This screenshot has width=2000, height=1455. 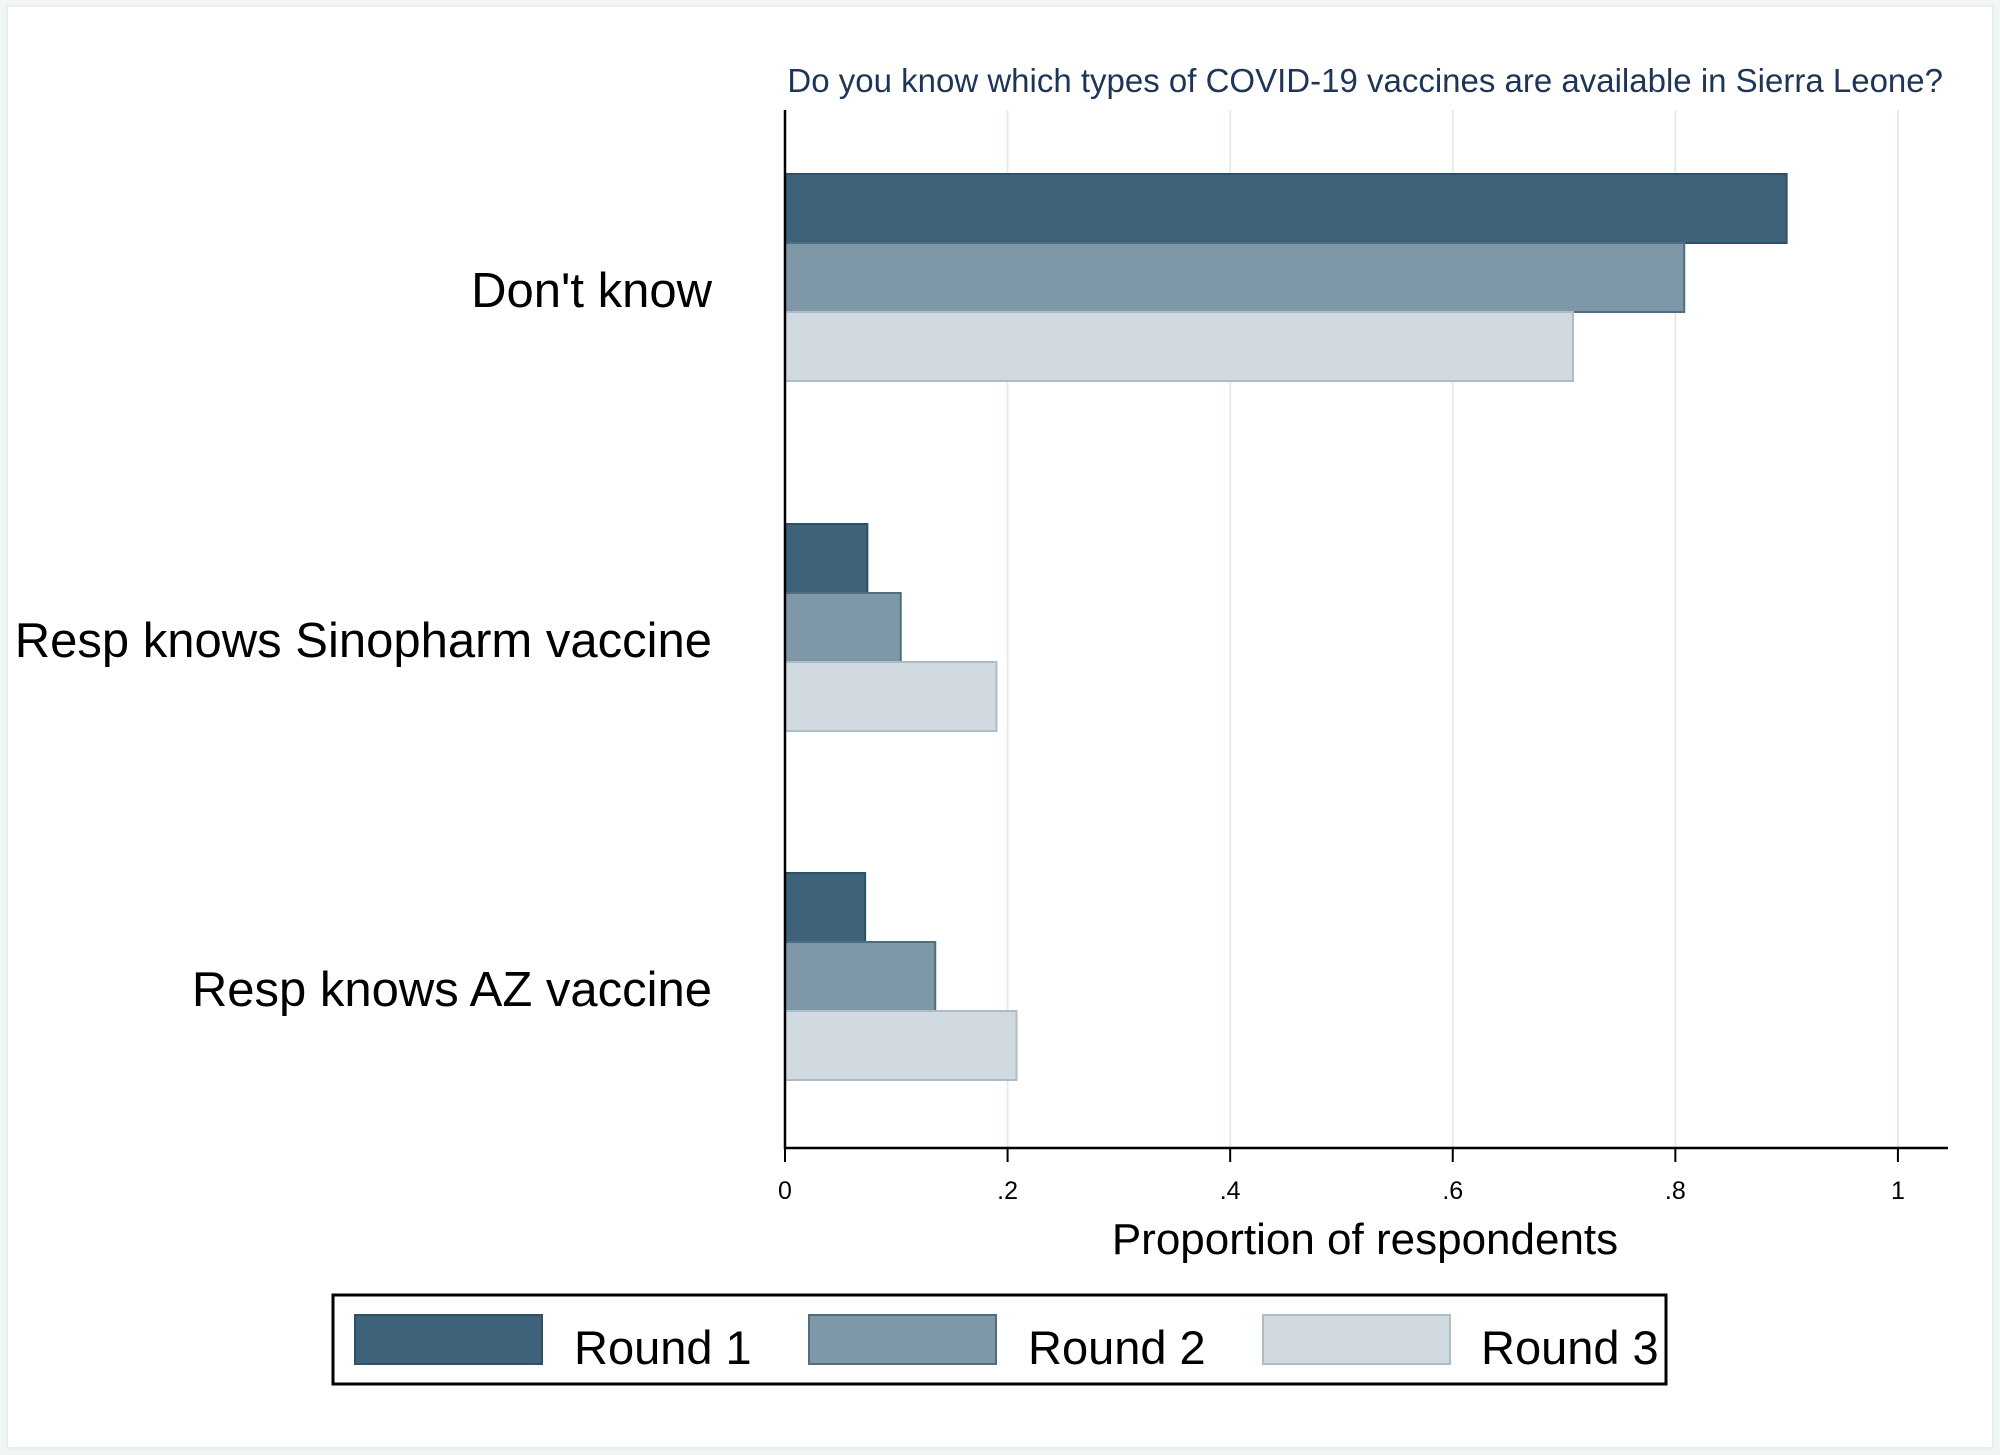 What do you see at coordinates (999, 1339) in the screenshot?
I see `legend: Round 1 Round 2 Round 3` at bounding box center [999, 1339].